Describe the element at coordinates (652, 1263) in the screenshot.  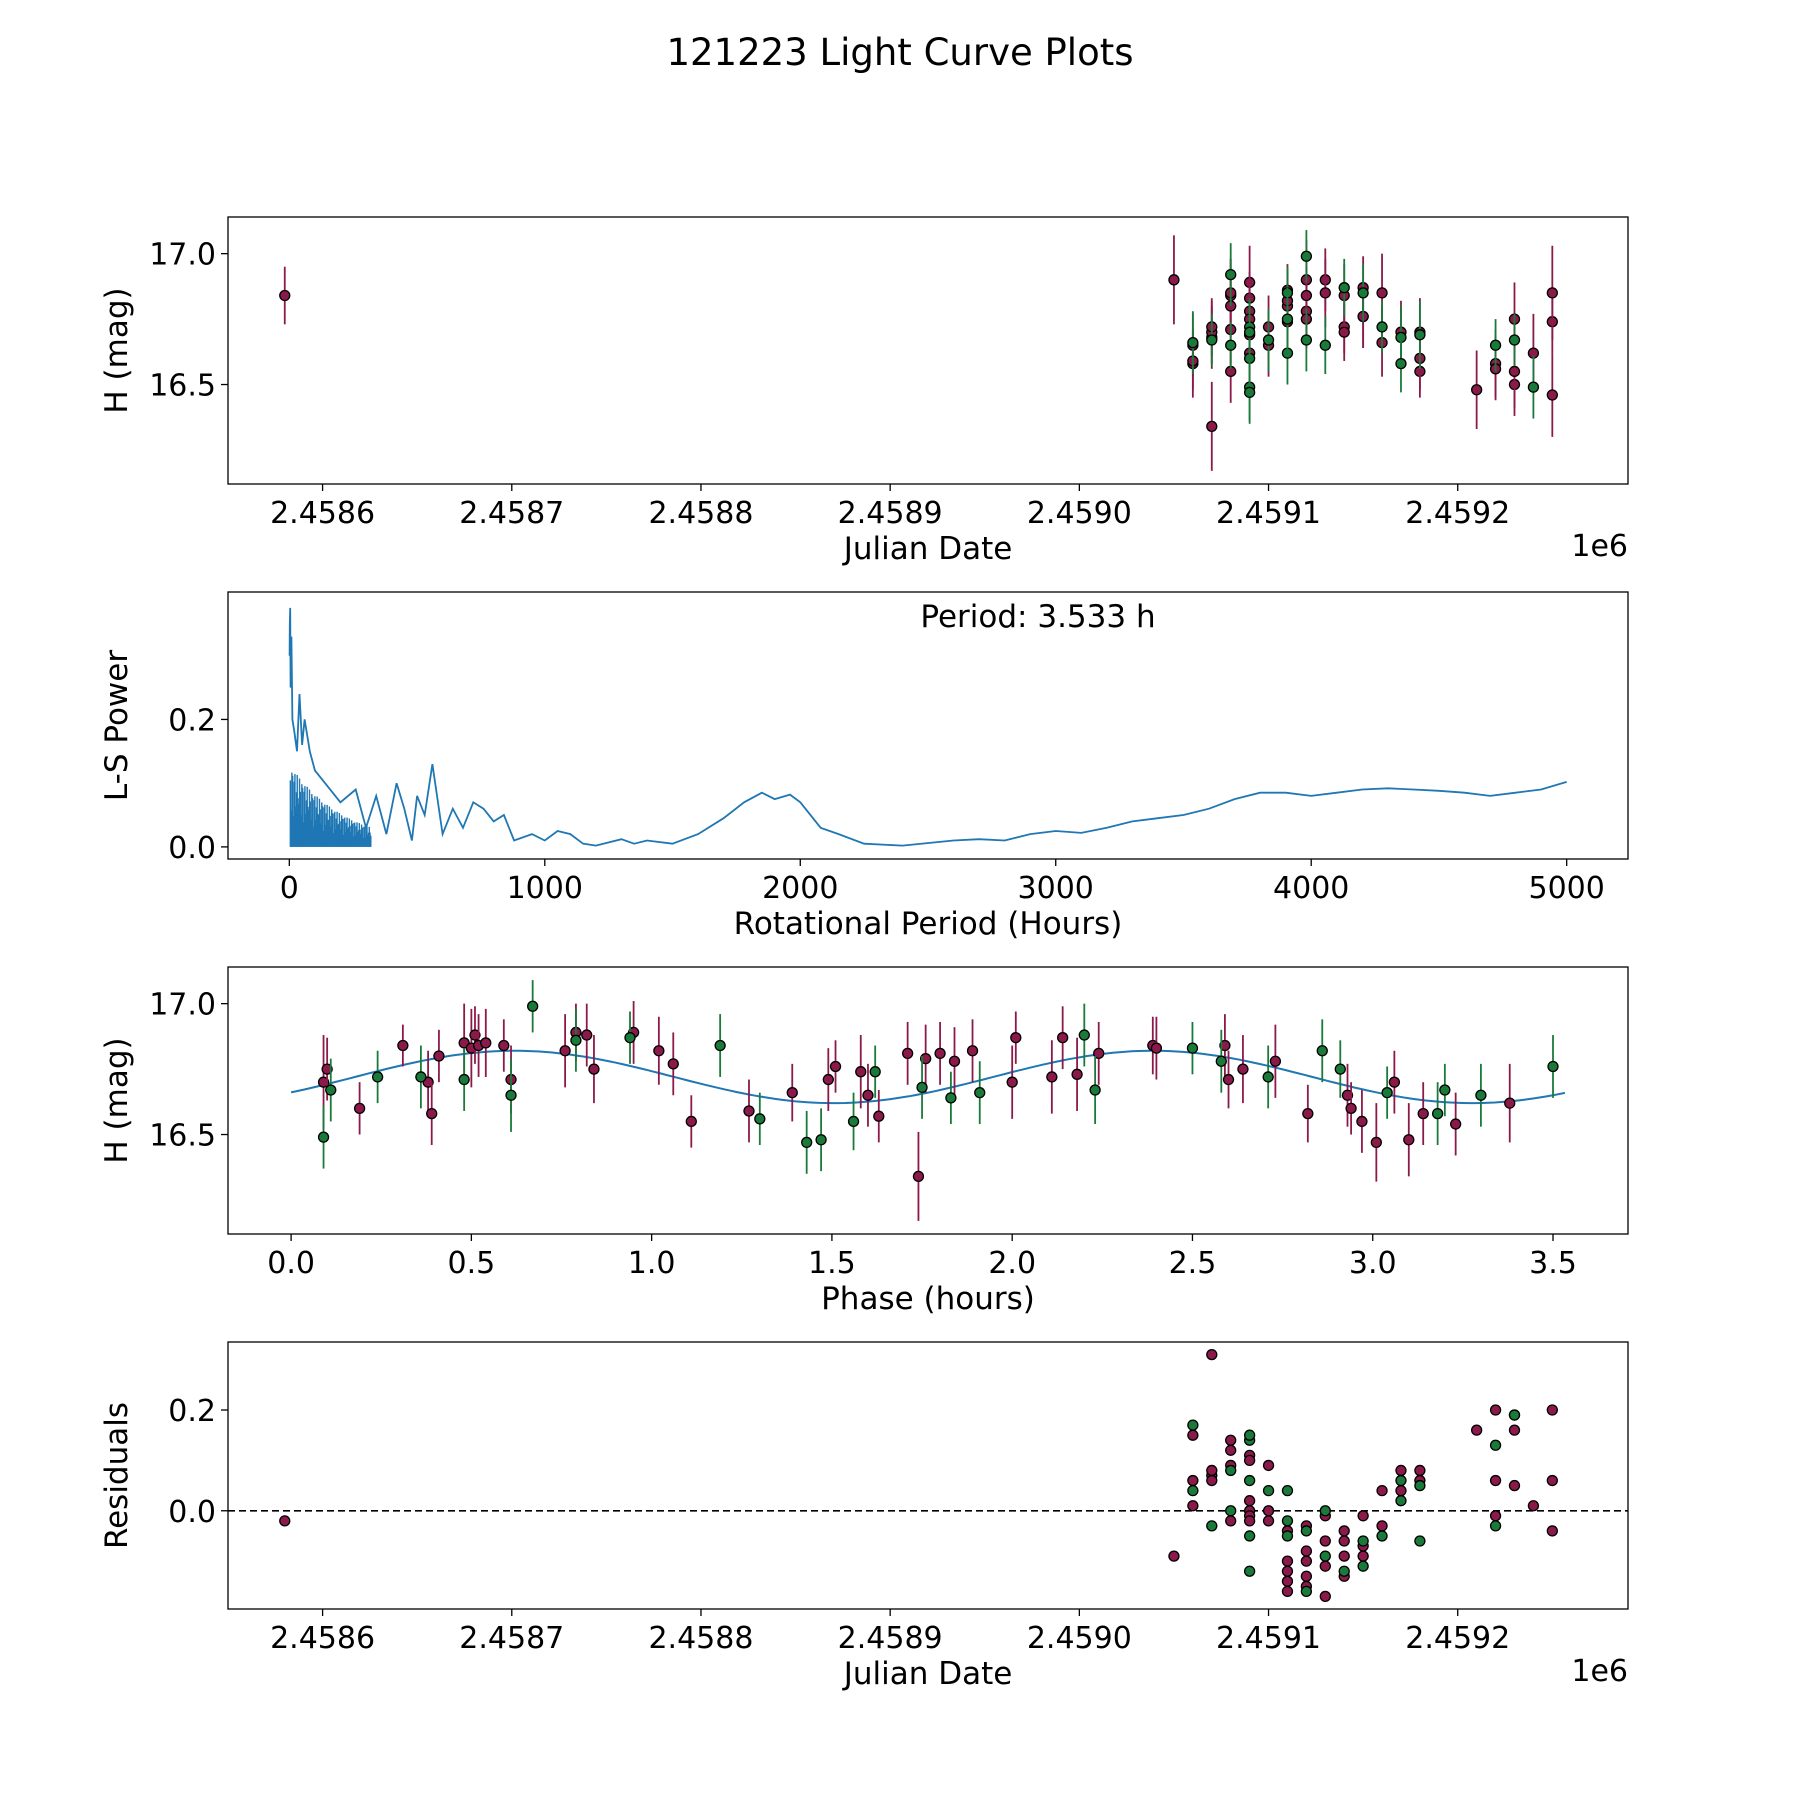
I see `x-tick-label: 1.0` at that location.